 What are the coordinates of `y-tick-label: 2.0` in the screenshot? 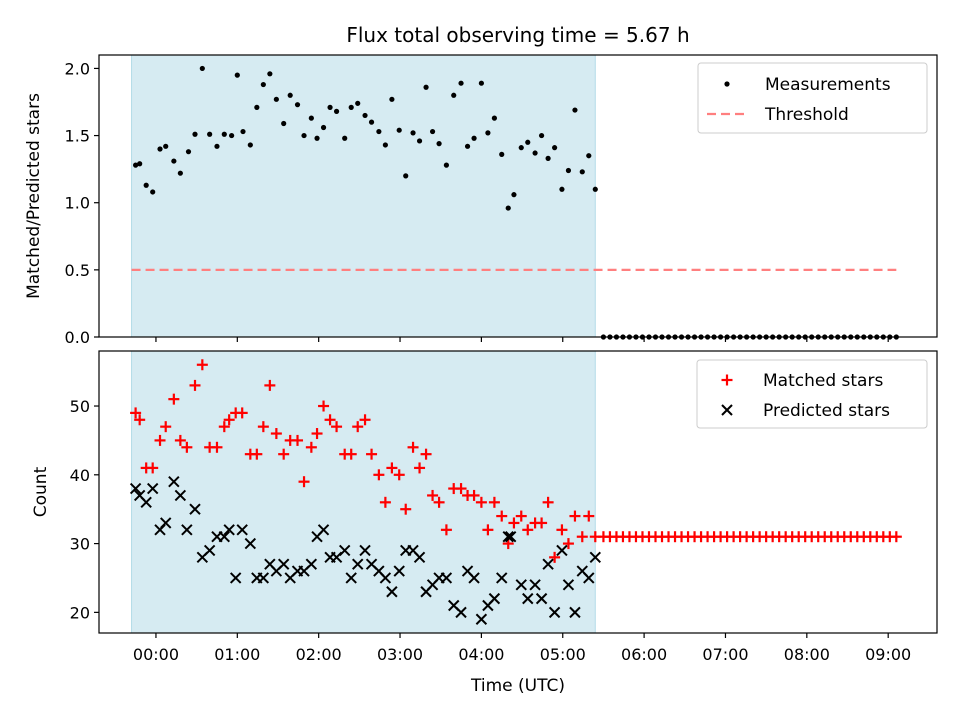 It's located at (77, 68).